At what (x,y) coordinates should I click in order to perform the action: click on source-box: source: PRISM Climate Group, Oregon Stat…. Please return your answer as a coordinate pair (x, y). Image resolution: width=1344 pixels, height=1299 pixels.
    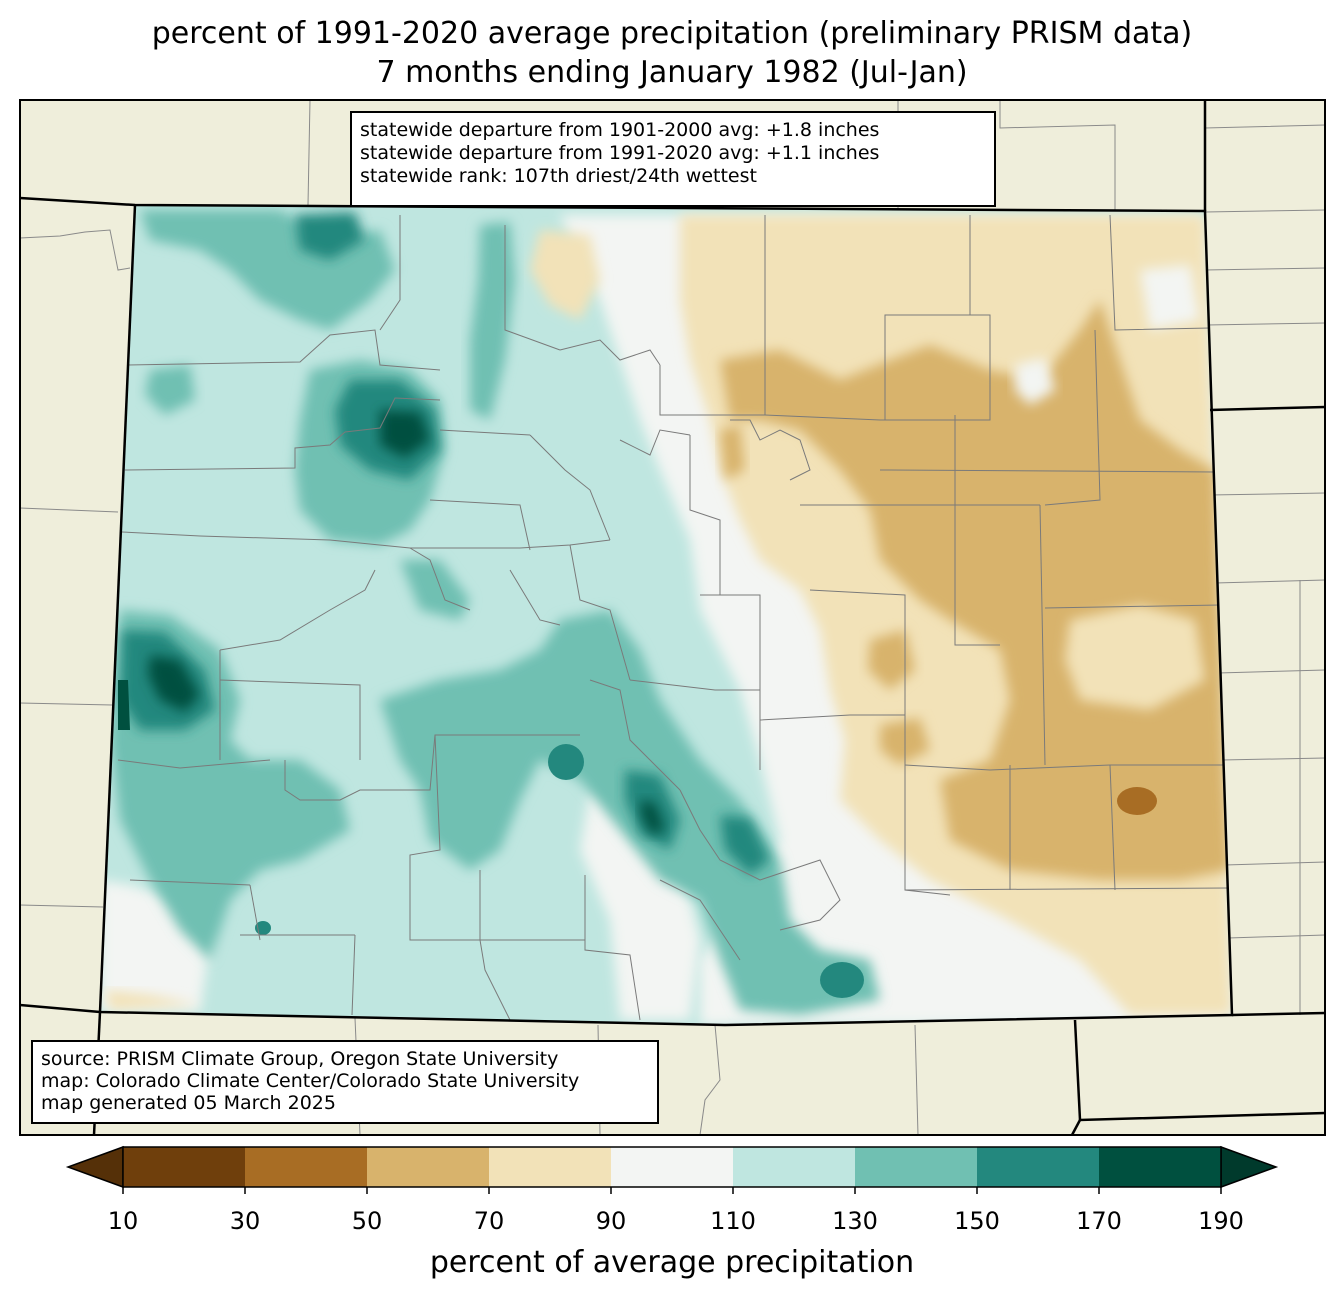
    Looking at the image, I should click on (345, 1082).